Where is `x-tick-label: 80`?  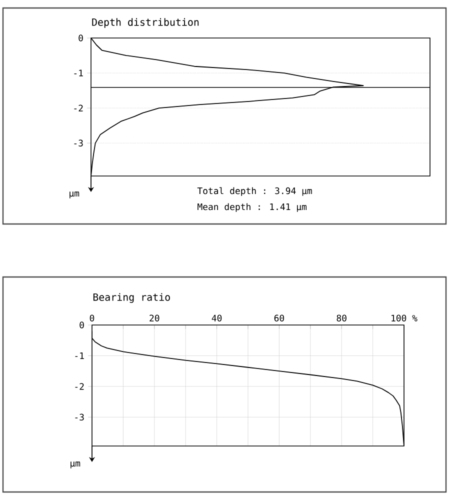
x-tick-label: 80 is located at coordinates (341, 318).